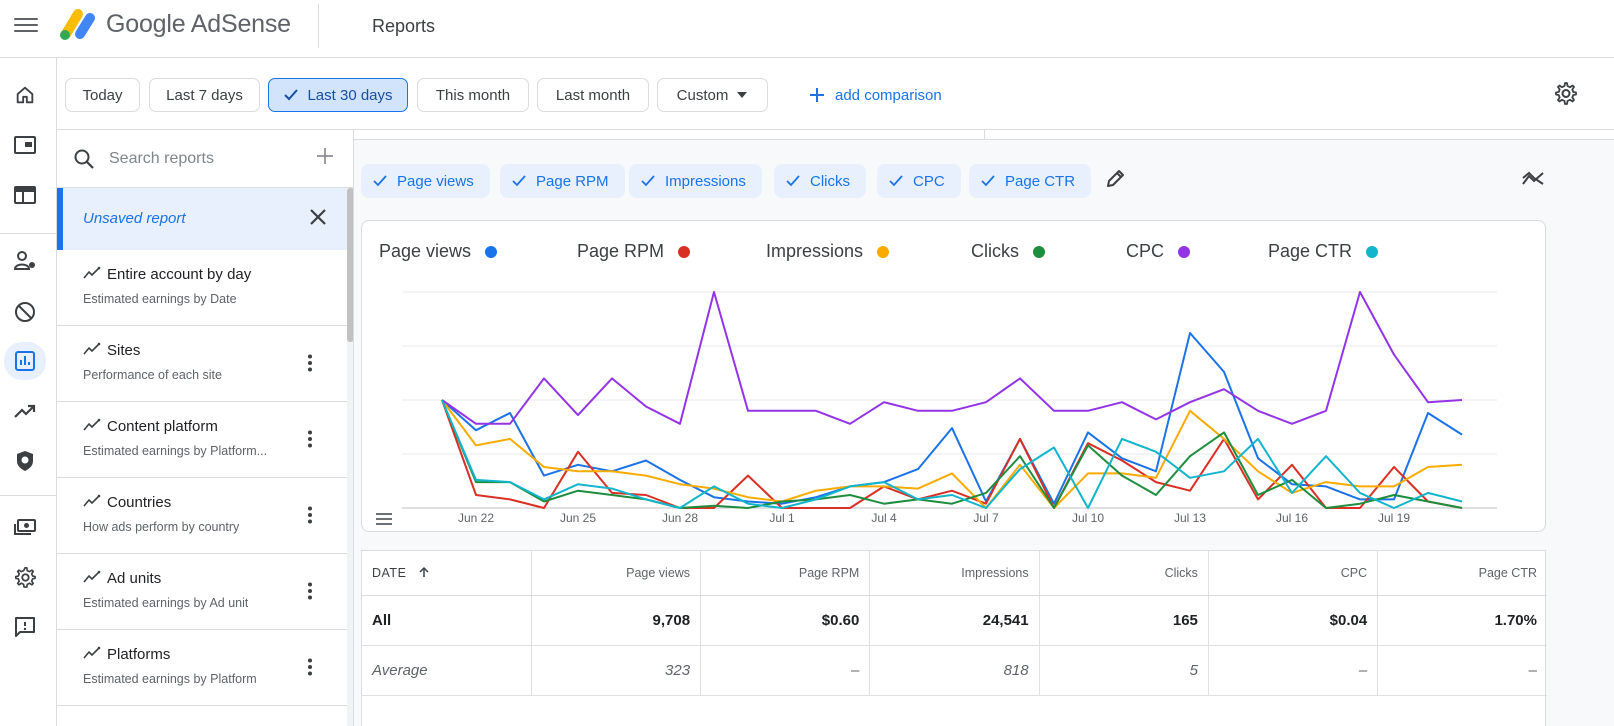 The width and height of the screenshot is (1614, 726). I want to click on menu-icon, so click(26, 24).